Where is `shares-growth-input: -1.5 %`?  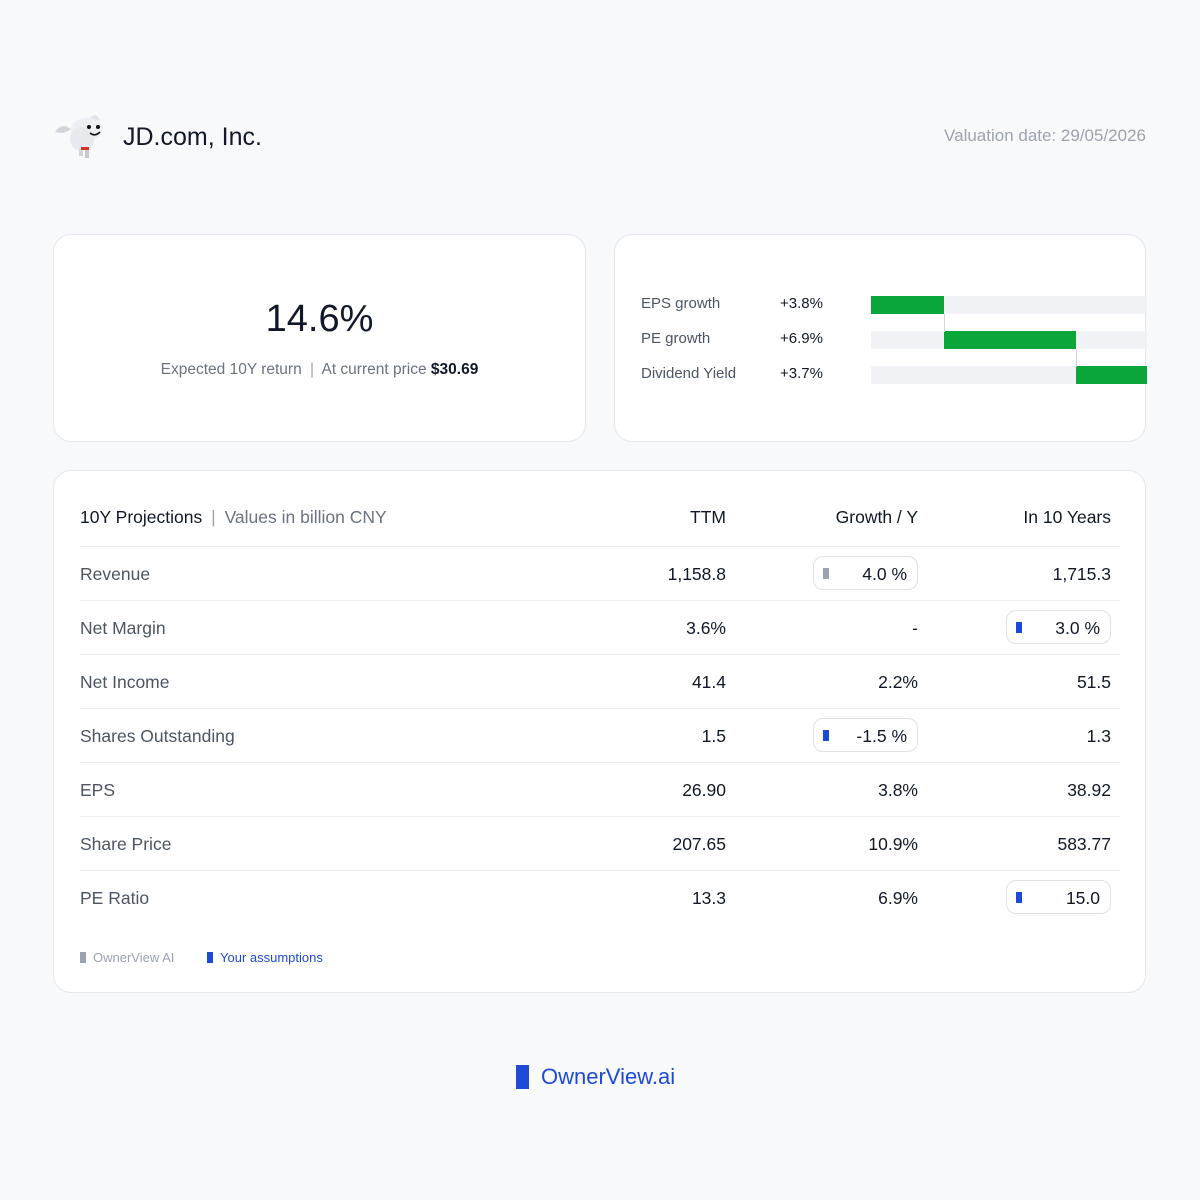 shares-growth-input: -1.5 % is located at coordinates (865, 735).